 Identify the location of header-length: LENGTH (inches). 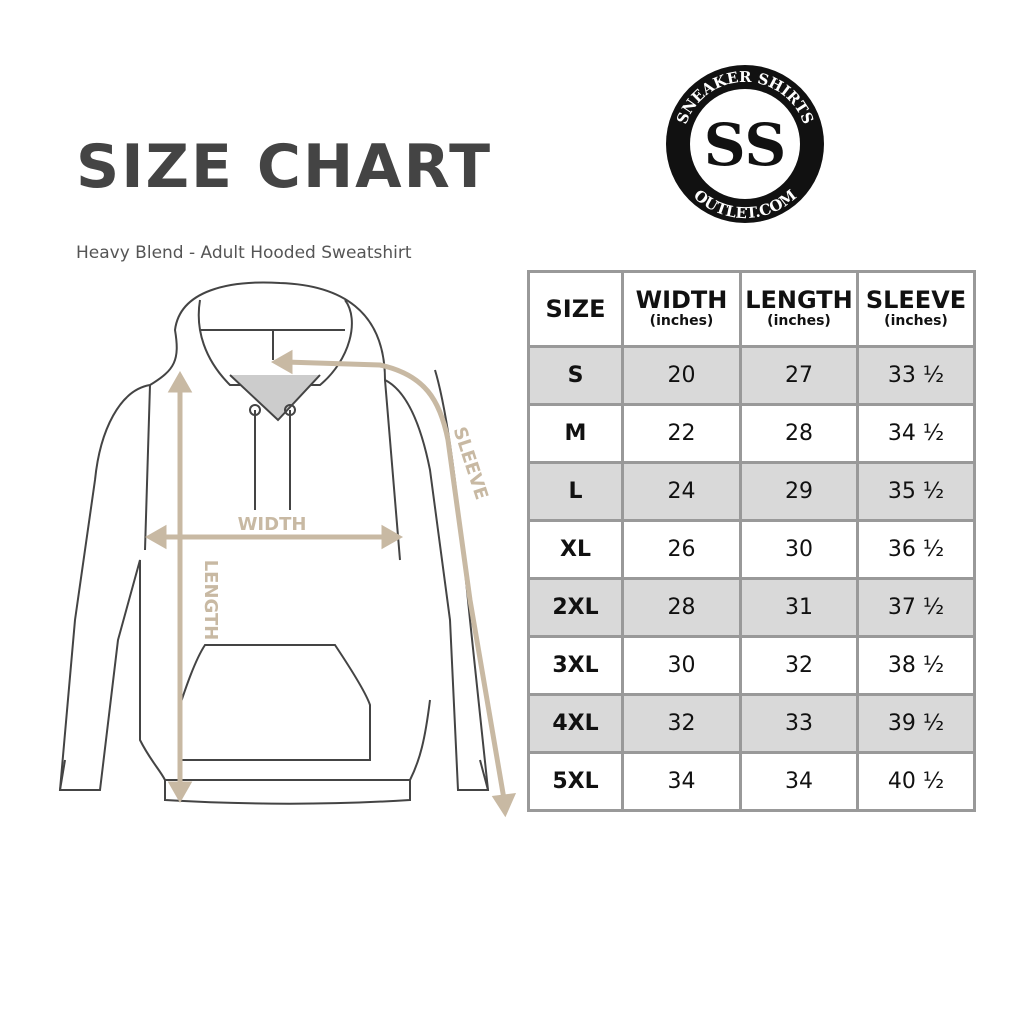
(799, 309).